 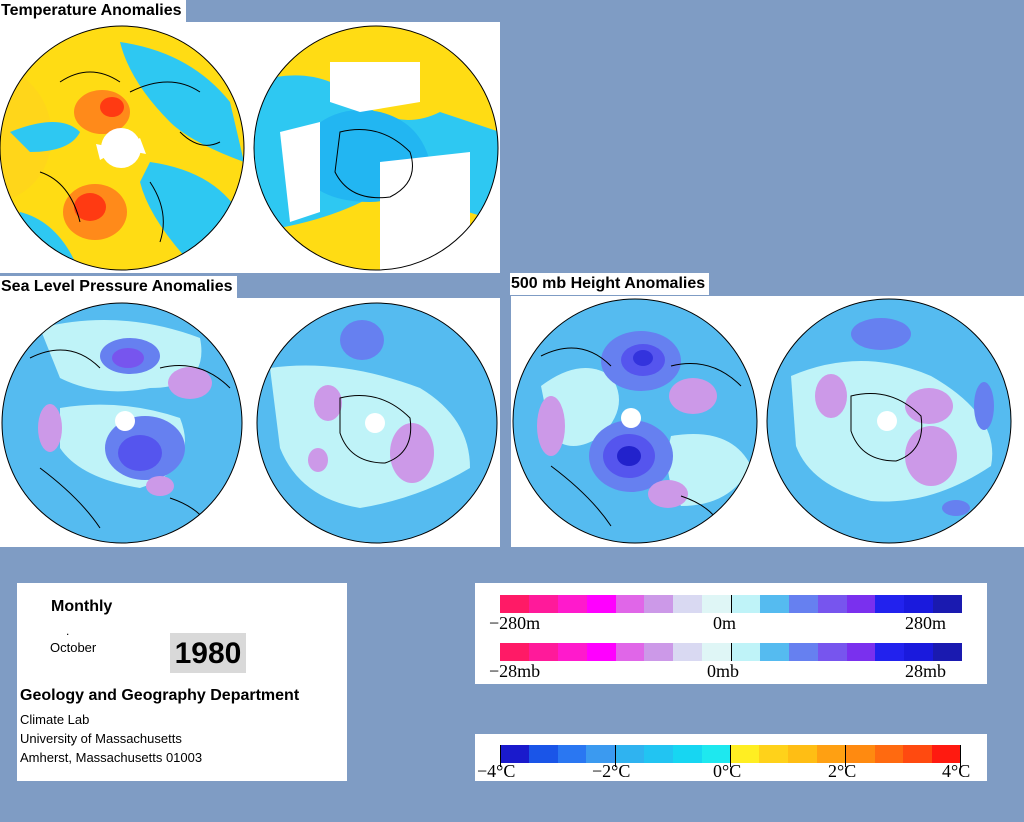 I want to click on department-label: Geology and Geography Department, so click(x=160, y=695).